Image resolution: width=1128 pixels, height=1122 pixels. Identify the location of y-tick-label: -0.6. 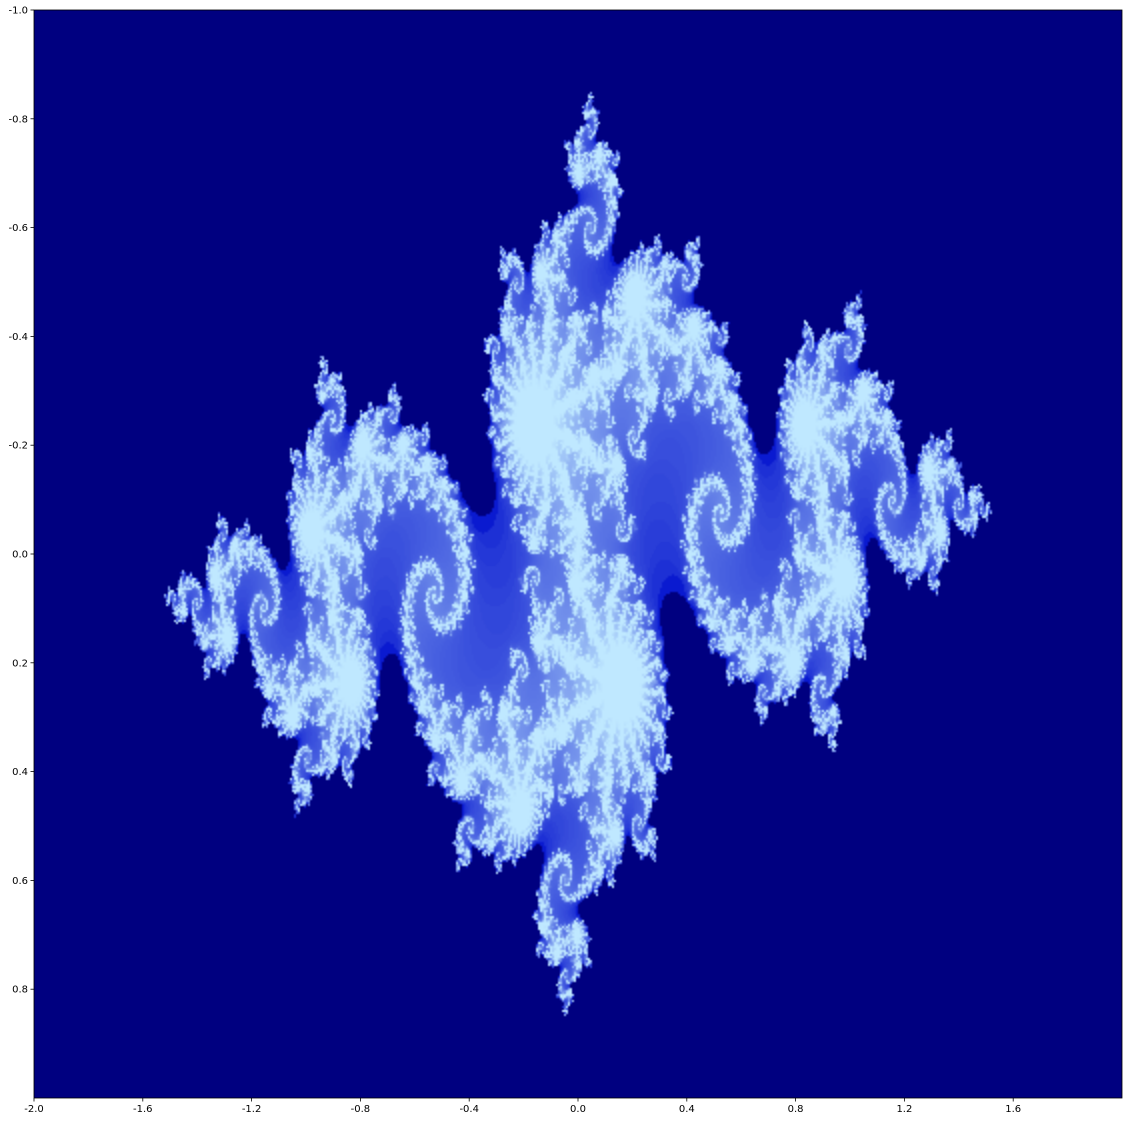
(18, 228).